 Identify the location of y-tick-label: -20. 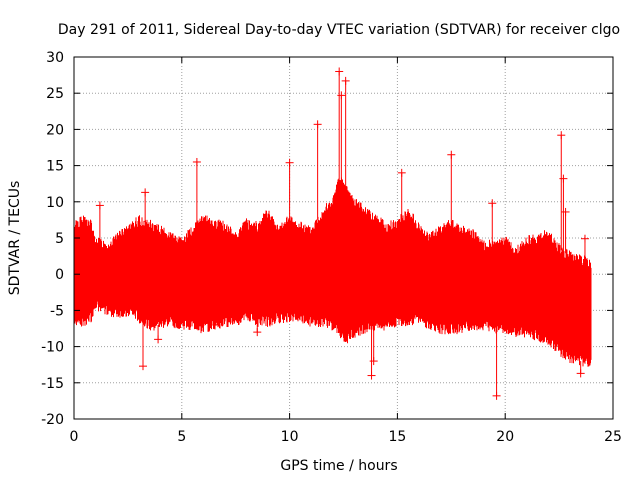
(52, 420).